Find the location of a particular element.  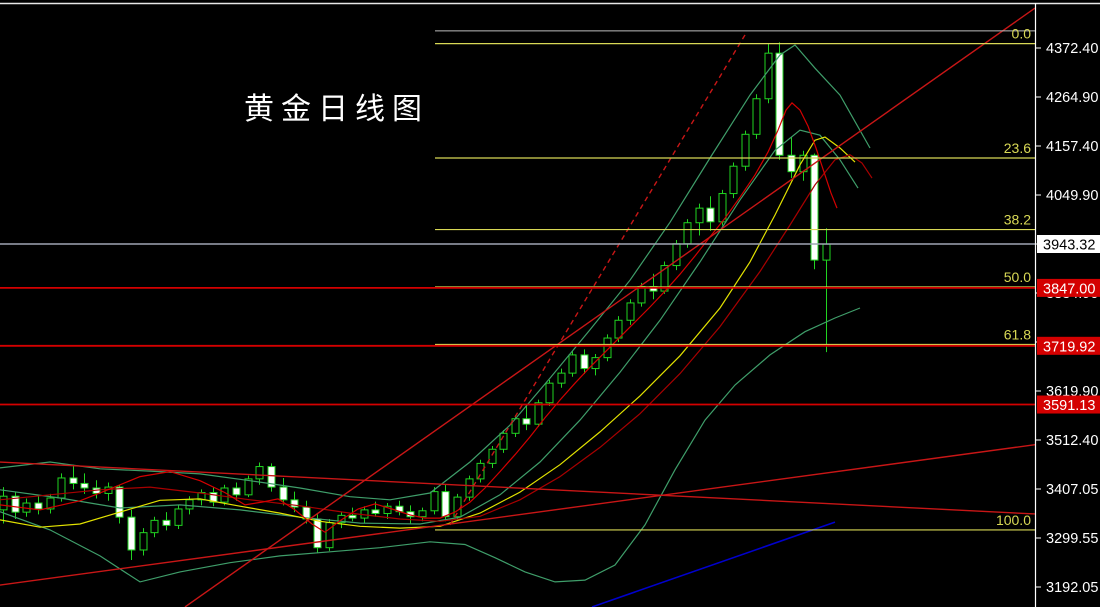

badge-value: 3591.13 is located at coordinates (1069, 406).